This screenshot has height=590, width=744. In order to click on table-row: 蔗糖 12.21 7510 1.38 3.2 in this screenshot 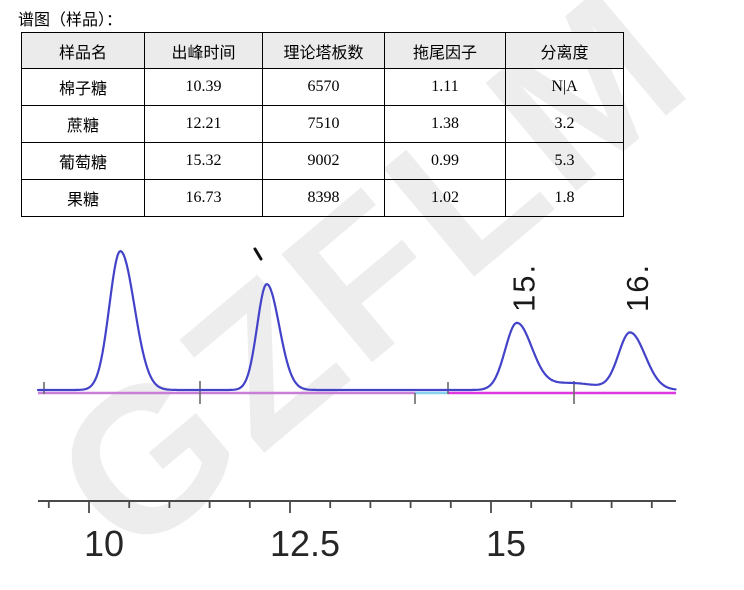, I will do `click(322, 124)`.